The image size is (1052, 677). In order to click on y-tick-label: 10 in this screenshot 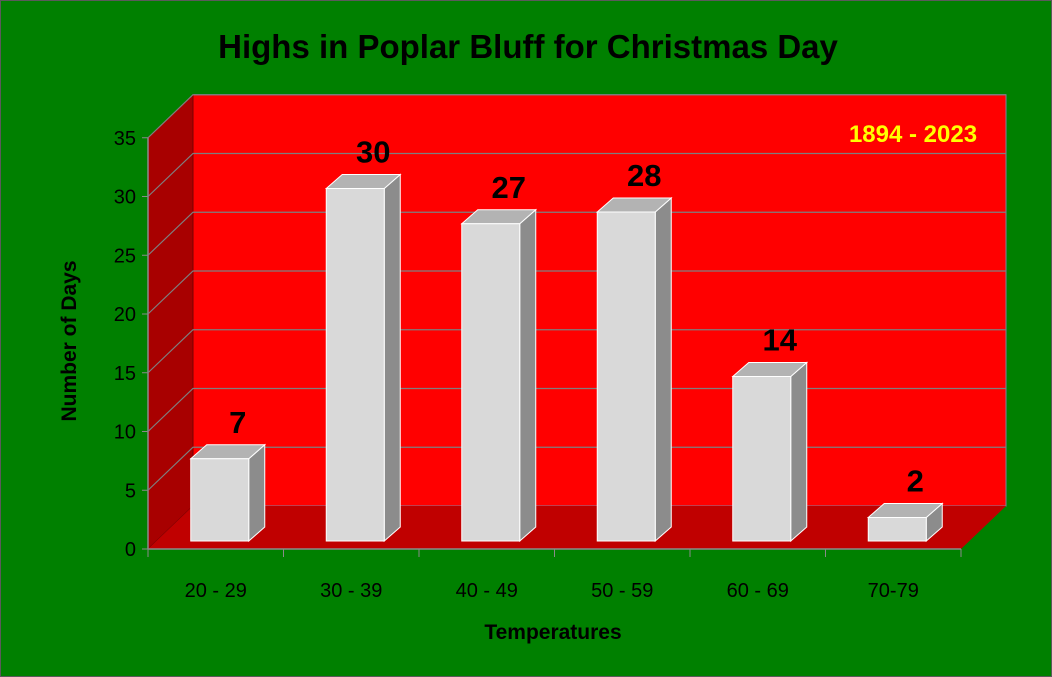, I will do `click(125, 433)`.